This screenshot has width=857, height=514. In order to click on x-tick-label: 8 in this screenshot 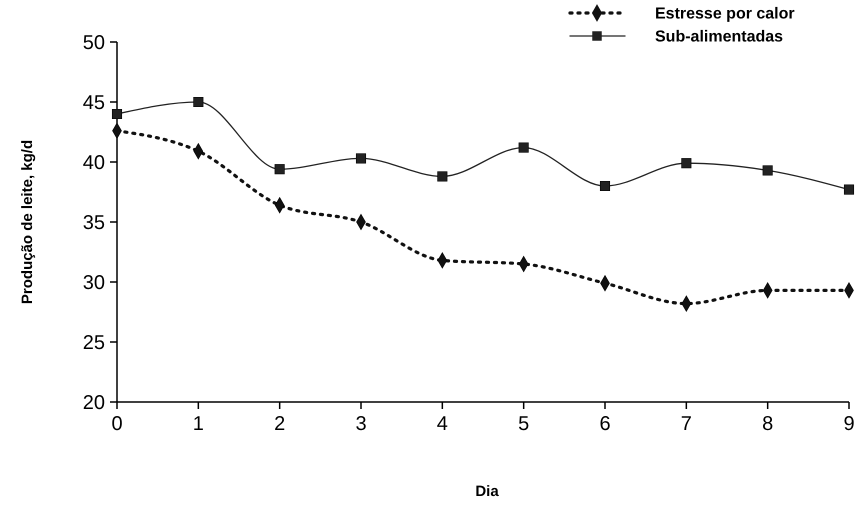, I will do `click(768, 424)`.